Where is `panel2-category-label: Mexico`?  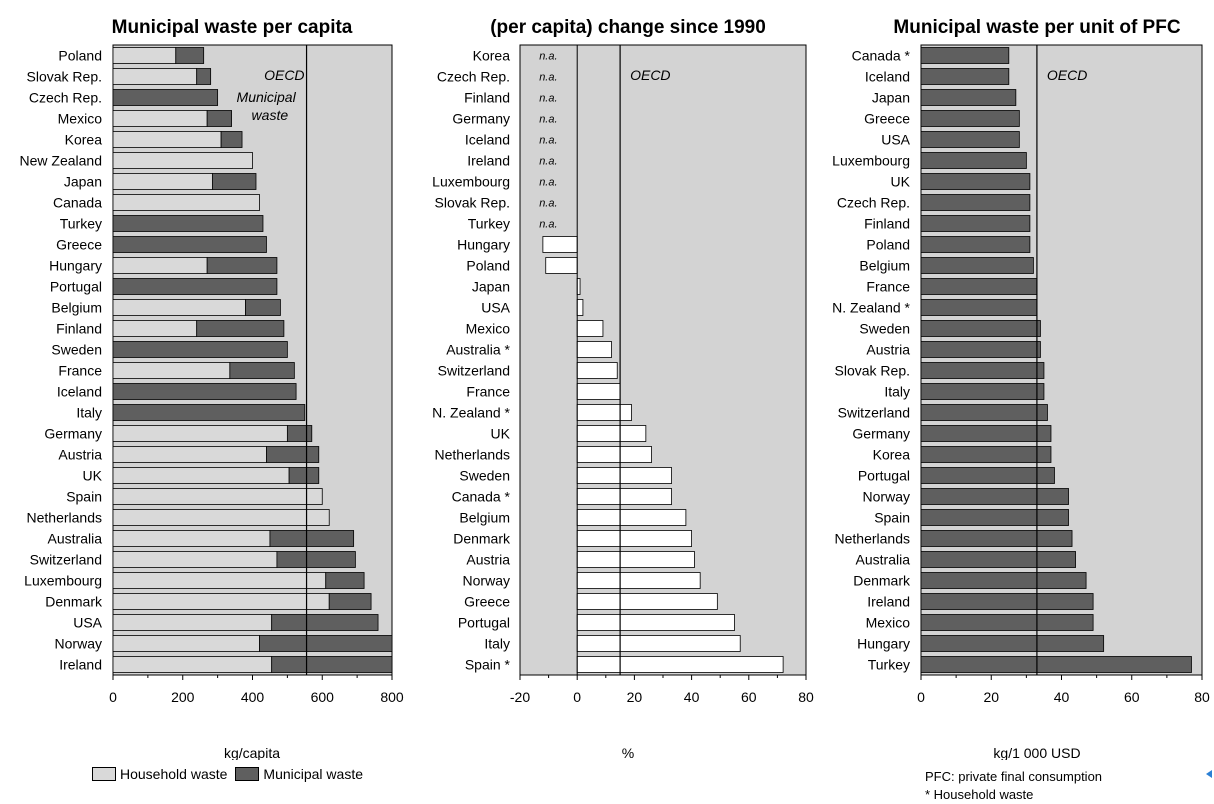 panel2-category-label: Mexico is located at coordinates (488, 329).